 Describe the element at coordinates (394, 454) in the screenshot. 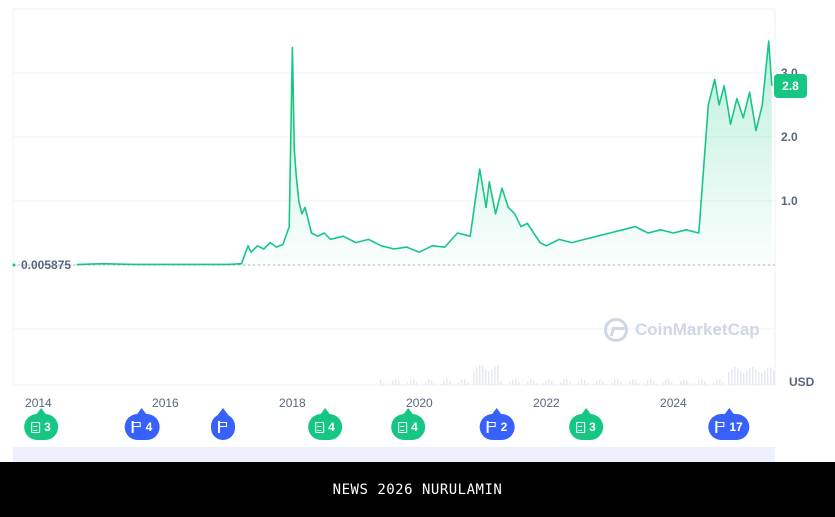

I see `range-navigator` at that location.